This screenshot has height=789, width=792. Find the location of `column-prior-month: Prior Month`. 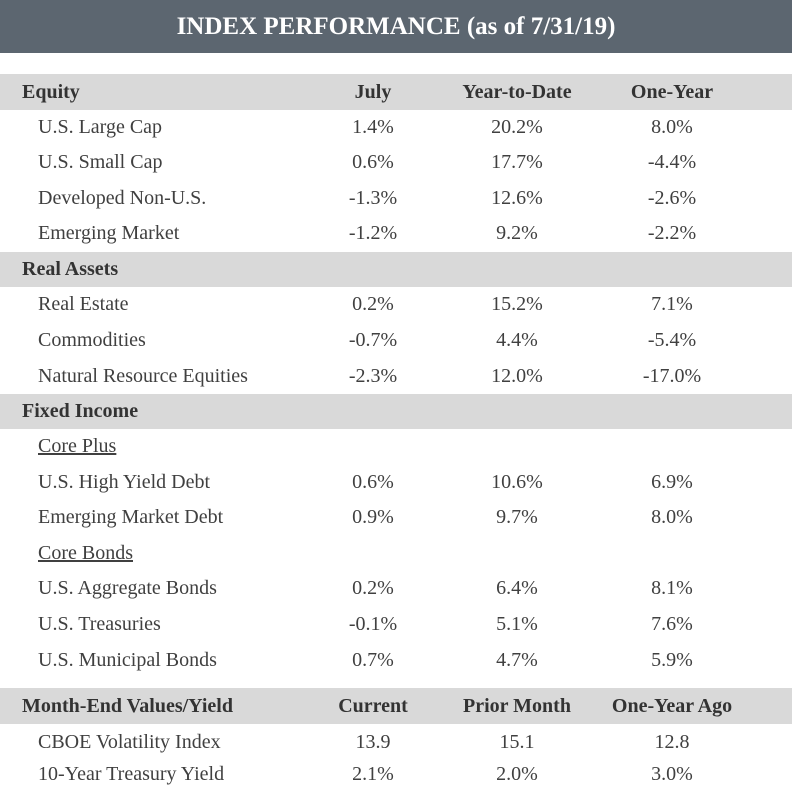

column-prior-month: Prior Month is located at coordinates (517, 705).